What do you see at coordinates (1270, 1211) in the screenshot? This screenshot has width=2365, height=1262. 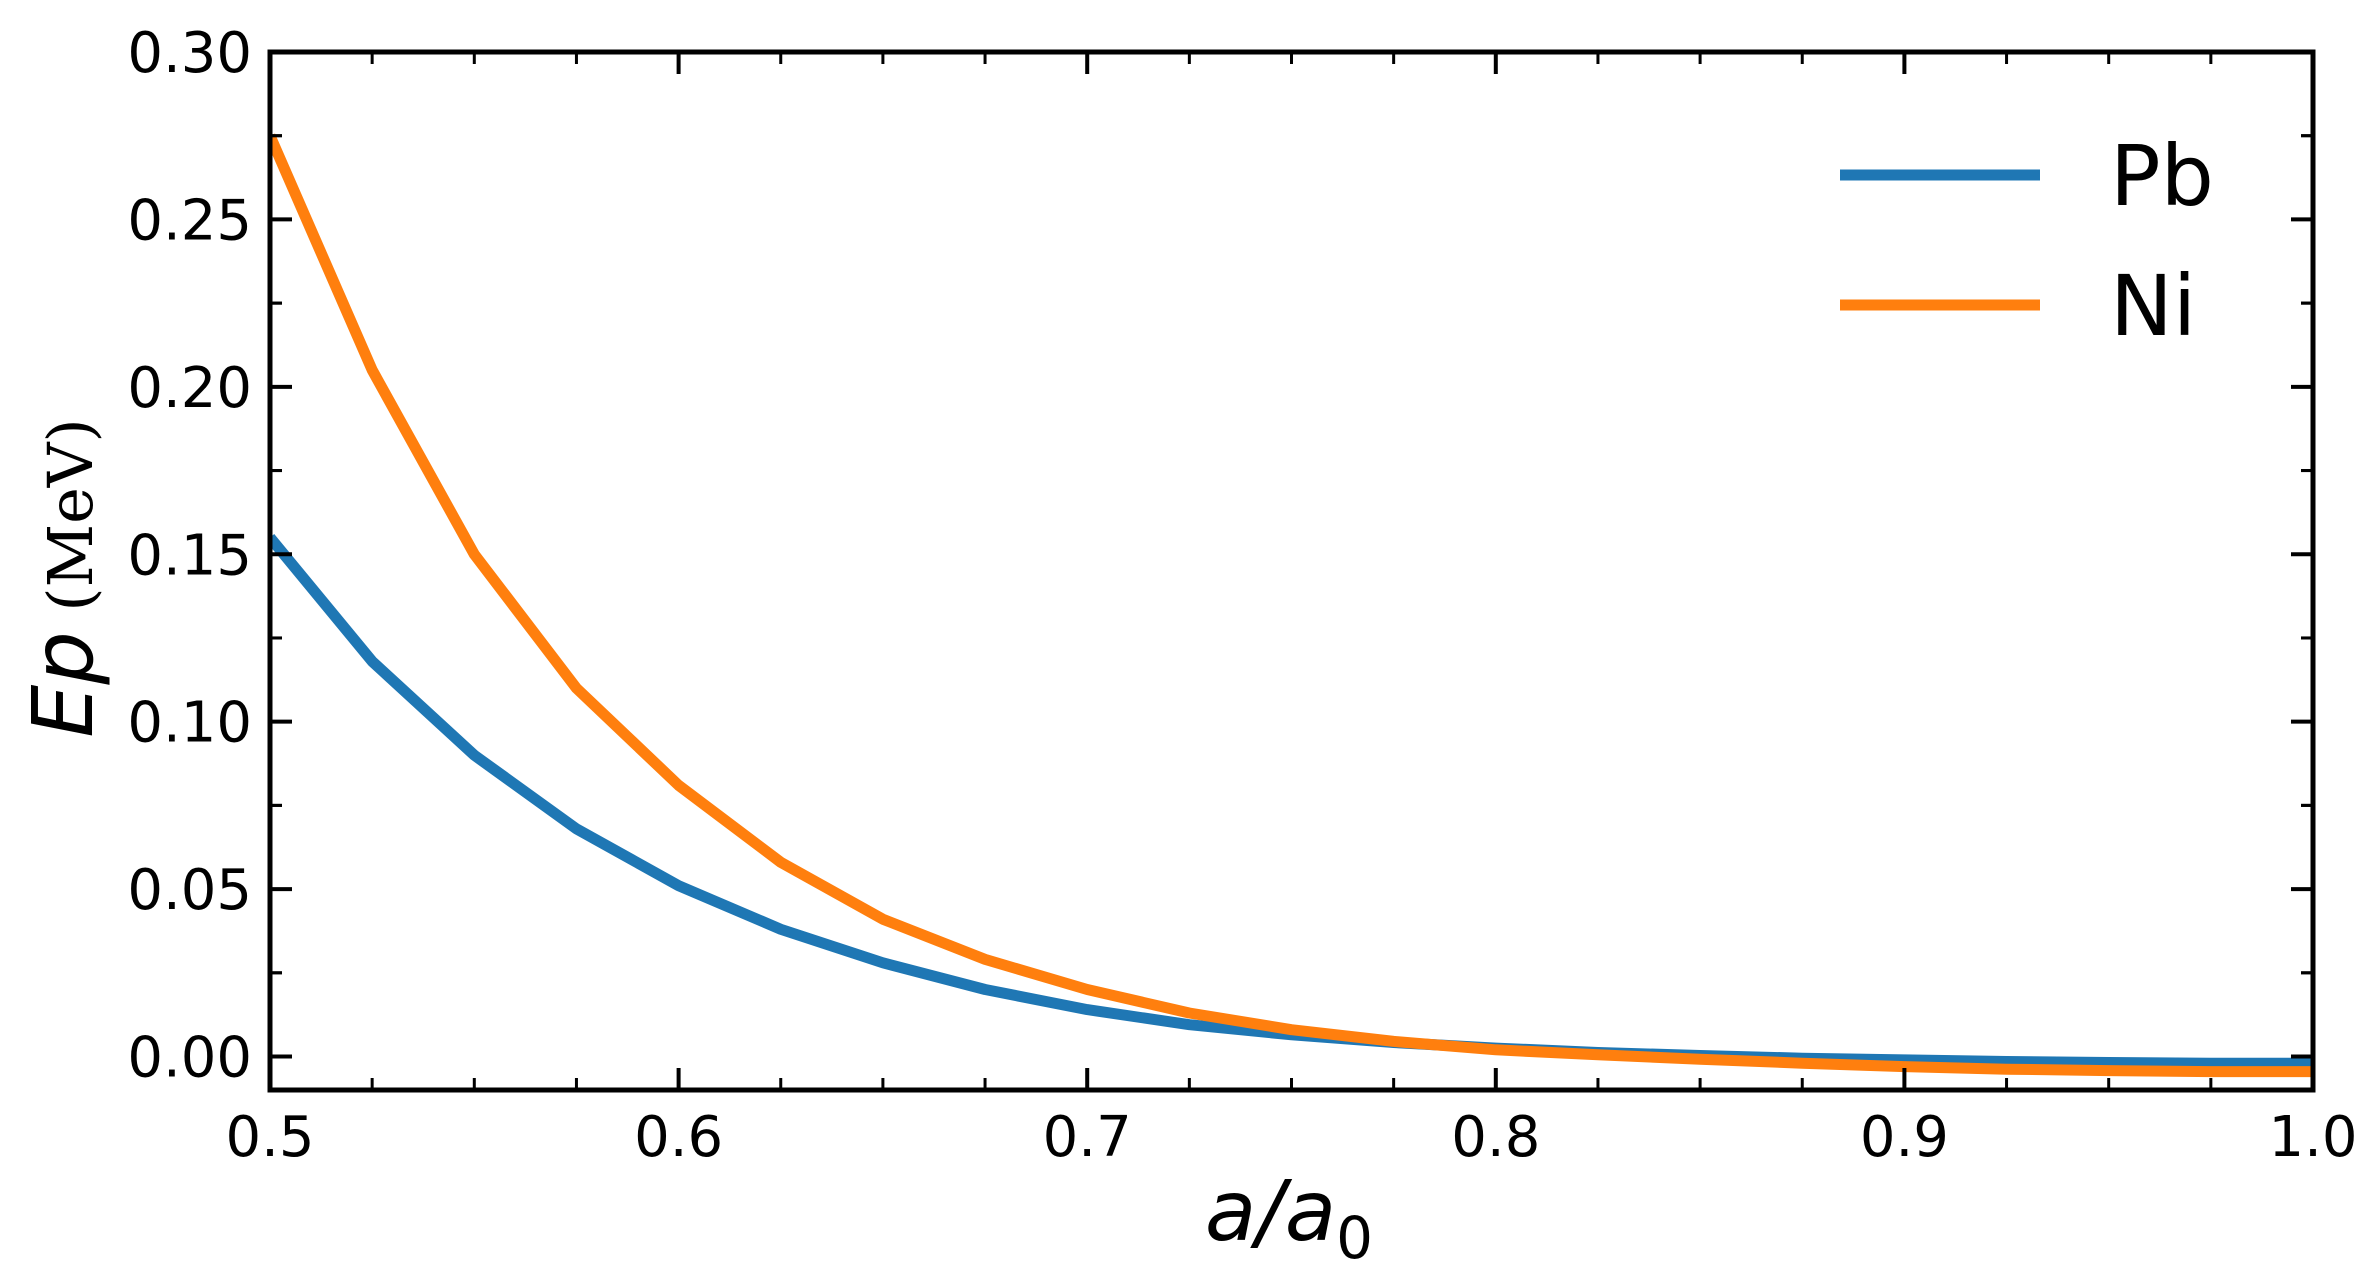 I see `x-axis-label-main: a/a` at bounding box center [1270, 1211].